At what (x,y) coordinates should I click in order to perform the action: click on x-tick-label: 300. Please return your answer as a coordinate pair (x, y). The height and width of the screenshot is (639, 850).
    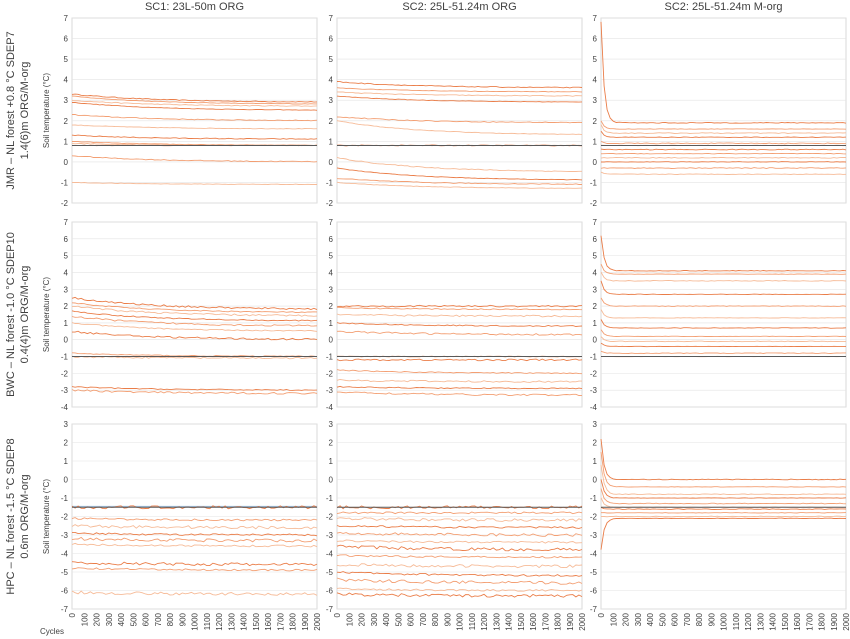
    Looking at the image, I should click on (109, 619).